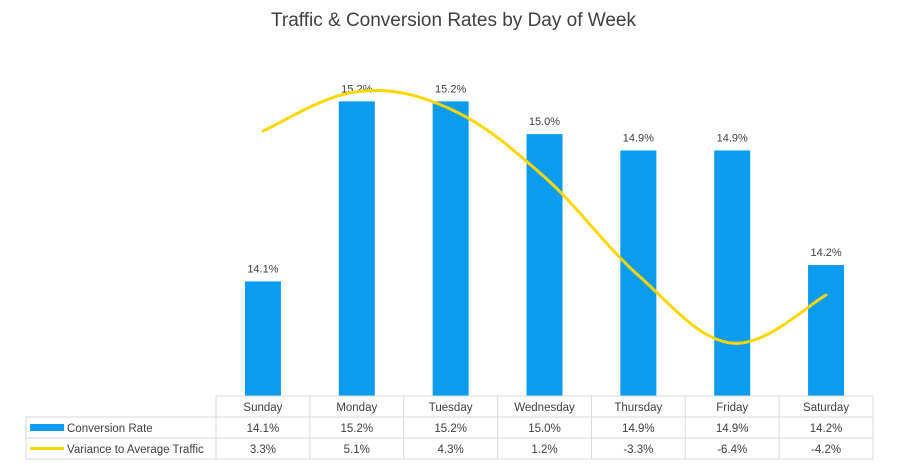  I want to click on bar-label-wednesday: 15.0%, so click(544, 122).